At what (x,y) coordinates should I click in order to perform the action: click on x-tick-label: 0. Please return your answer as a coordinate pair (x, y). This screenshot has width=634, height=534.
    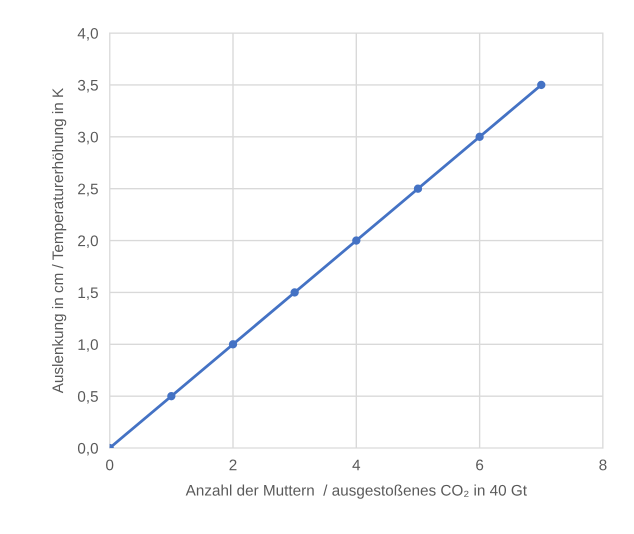
    Looking at the image, I should click on (110, 465).